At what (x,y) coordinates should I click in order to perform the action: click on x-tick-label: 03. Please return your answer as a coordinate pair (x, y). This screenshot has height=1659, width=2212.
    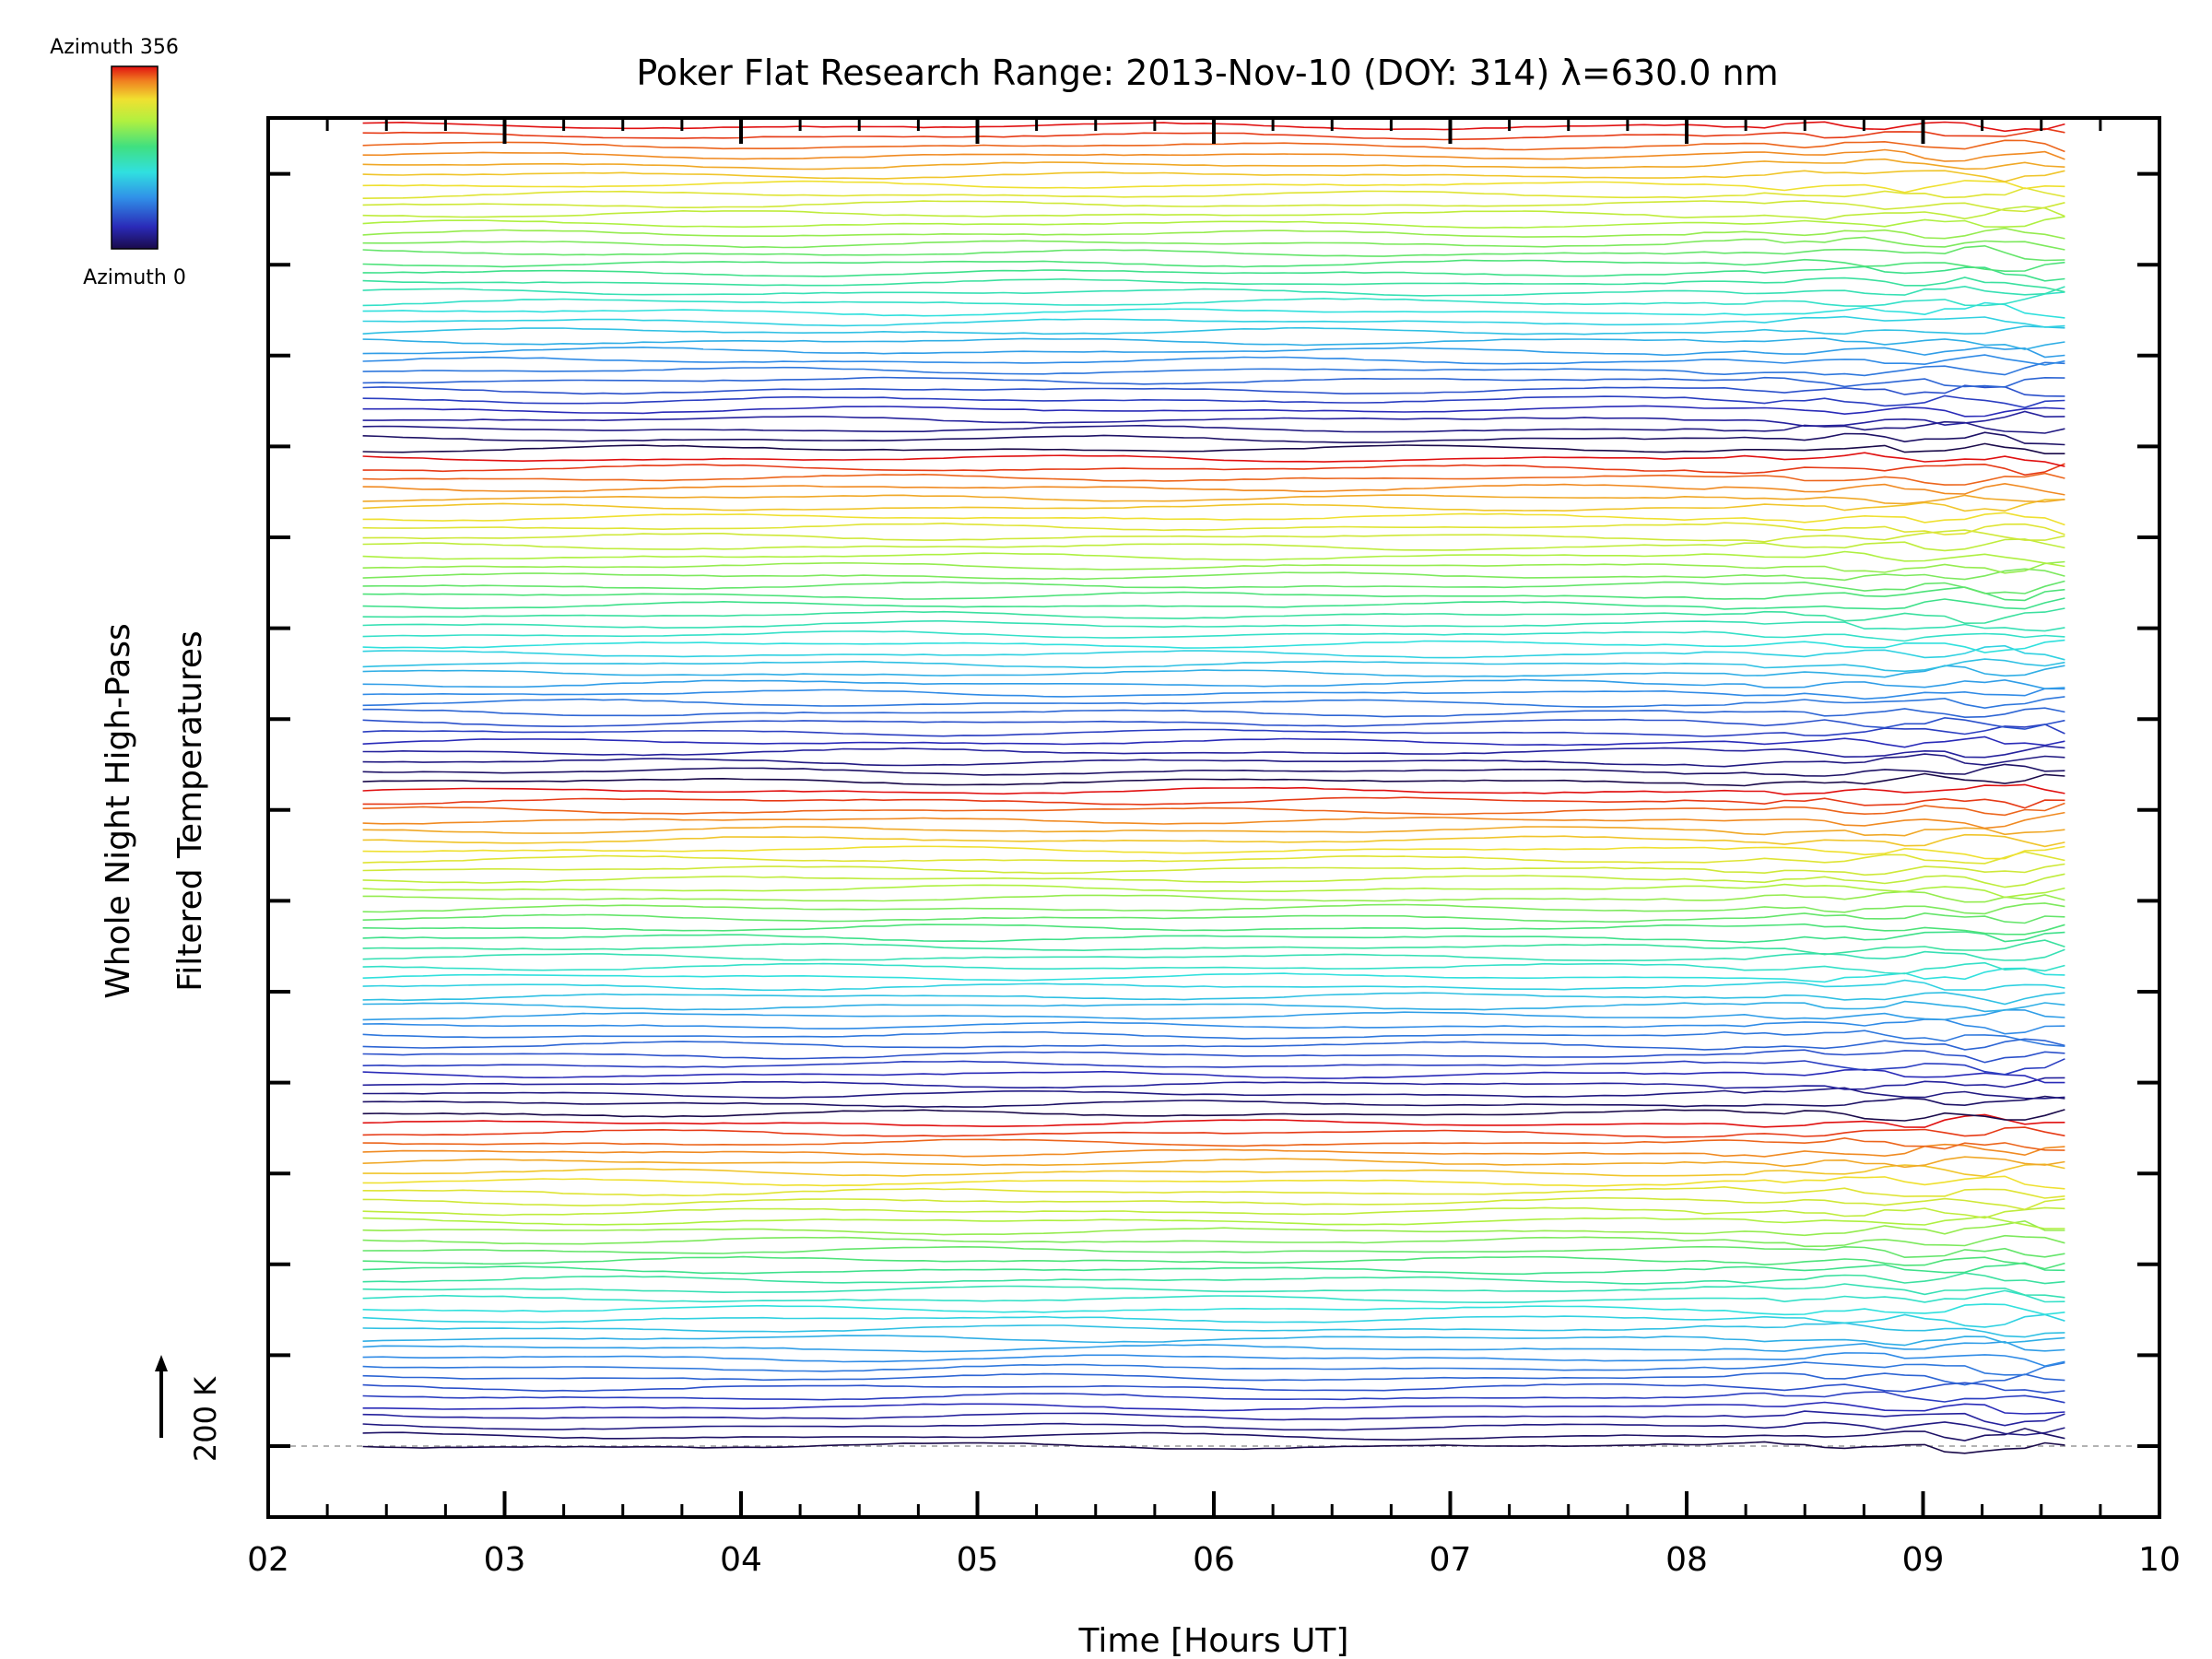
    Looking at the image, I should click on (505, 1560).